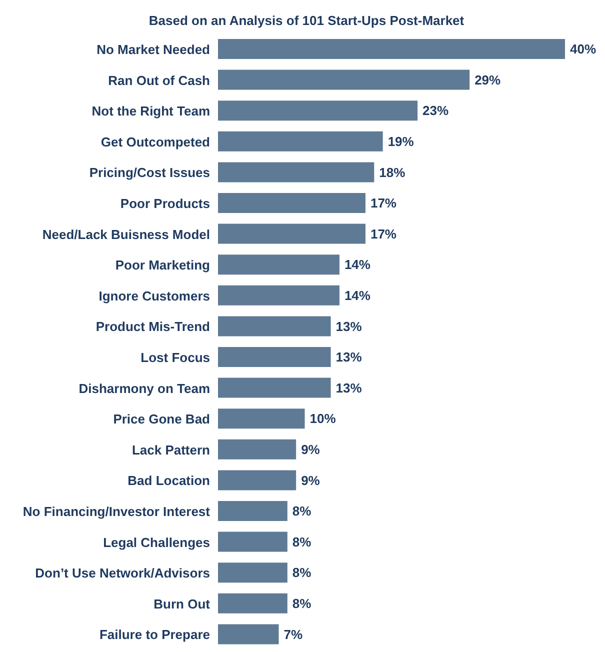 Image resolution: width=605 pixels, height=652 pixels. What do you see at coordinates (169, 480) in the screenshot?
I see `y-tick-label: Bad Location` at bounding box center [169, 480].